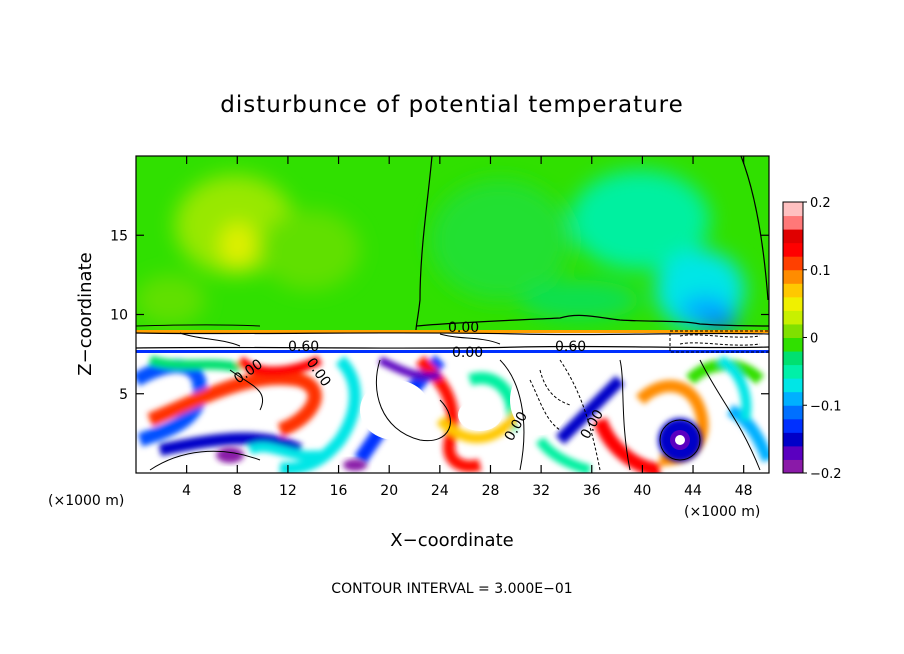  What do you see at coordinates (237, 491) in the screenshot?
I see `x-tick-label: 8` at bounding box center [237, 491].